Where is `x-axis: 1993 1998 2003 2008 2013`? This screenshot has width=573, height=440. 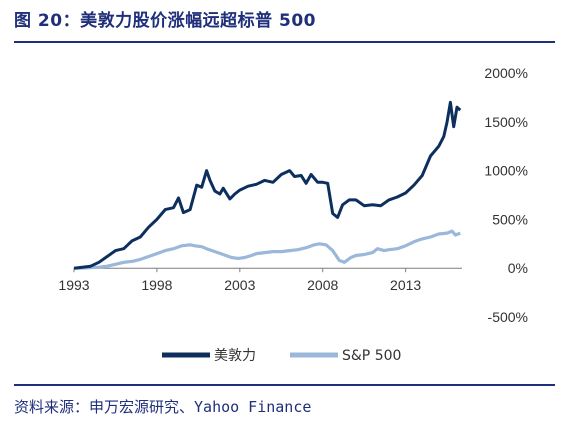
x-axis: 1993 1998 2003 2008 2013 is located at coordinates (260, 280).